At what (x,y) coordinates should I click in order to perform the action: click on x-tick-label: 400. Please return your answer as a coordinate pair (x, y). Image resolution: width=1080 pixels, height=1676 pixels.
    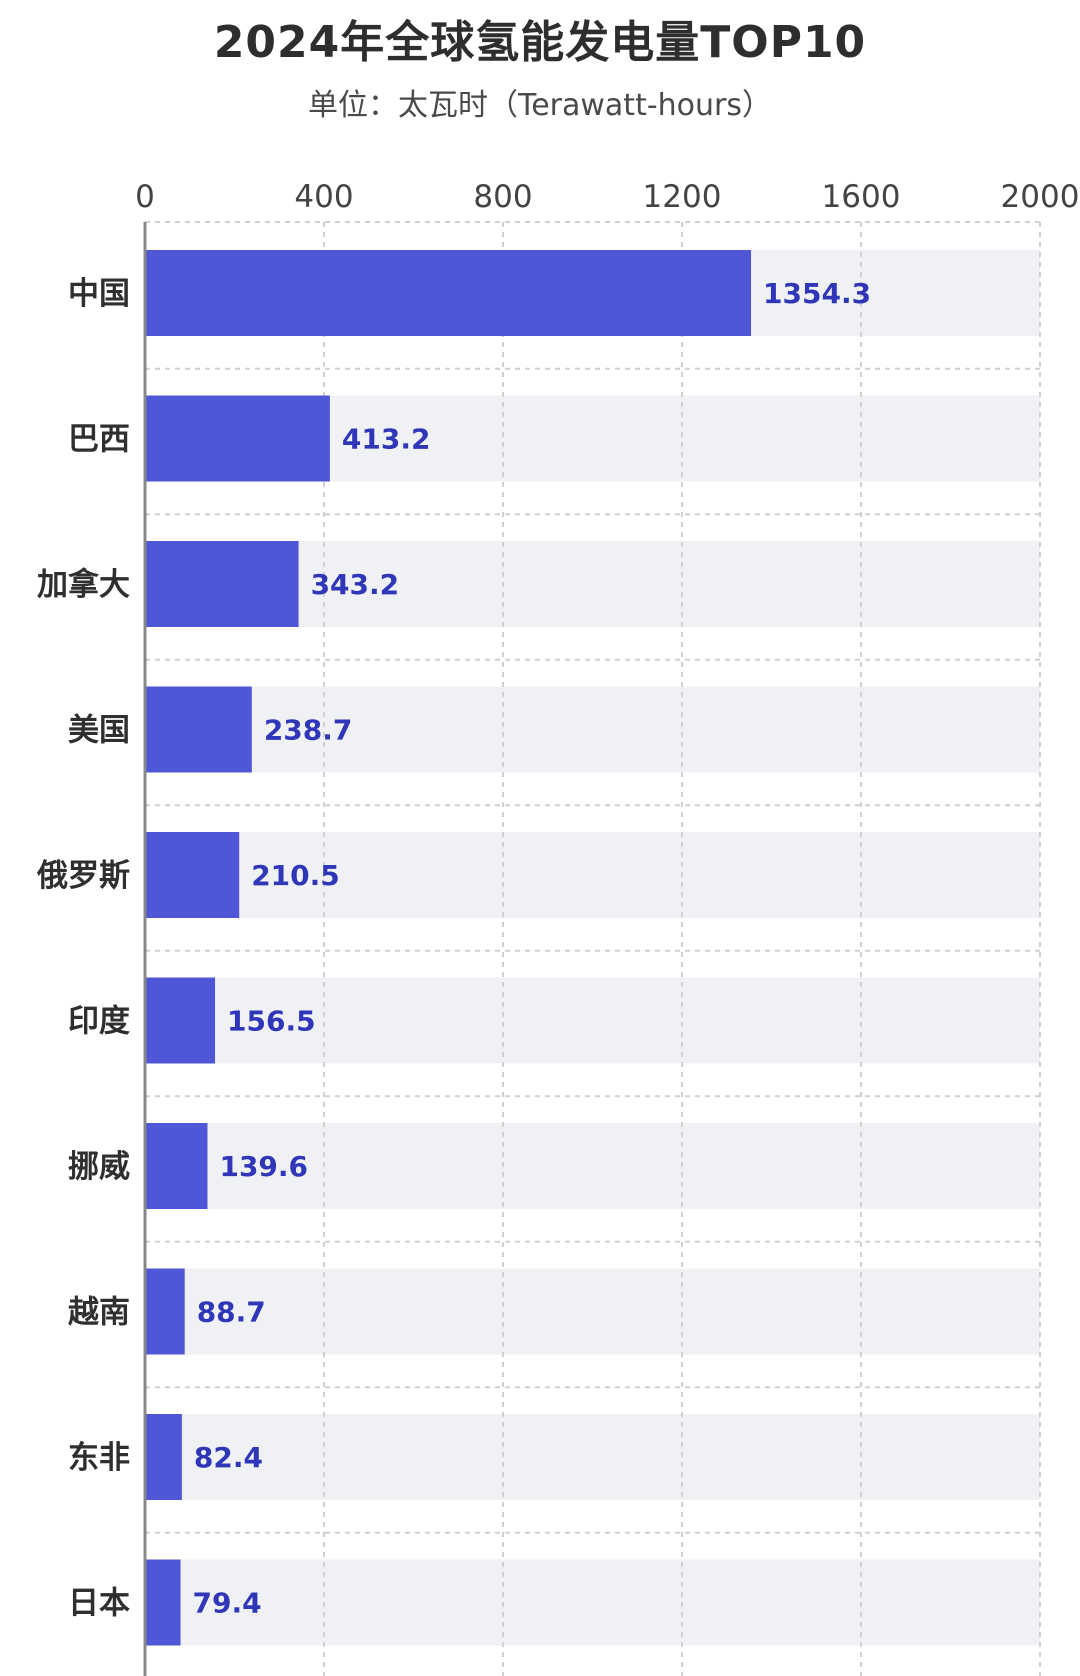
    Looking at the image, I should click on (323, 197).